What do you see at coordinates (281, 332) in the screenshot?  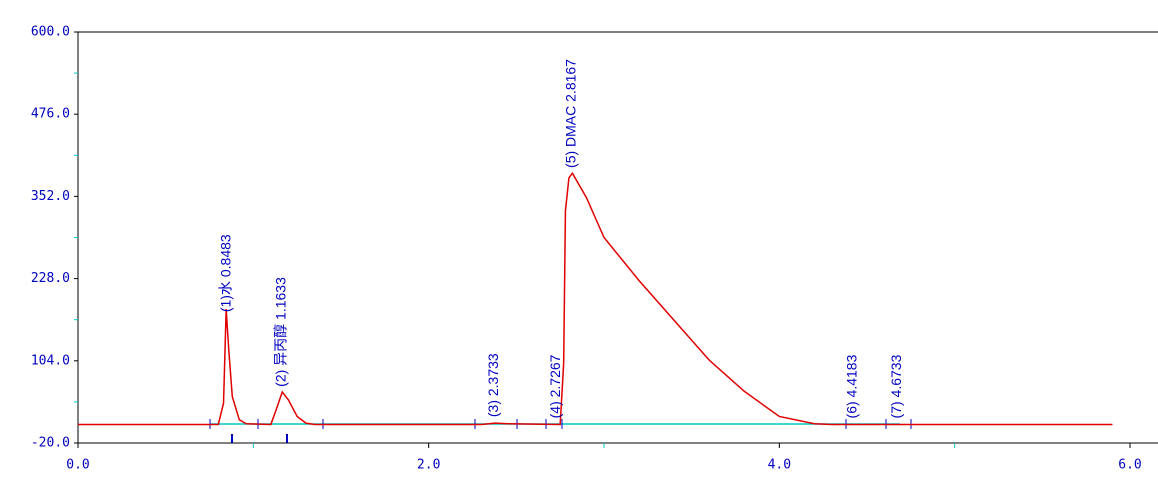 I see `peak-label: (2) 异丙醇 1.1633` at bounding box center [281, 332].